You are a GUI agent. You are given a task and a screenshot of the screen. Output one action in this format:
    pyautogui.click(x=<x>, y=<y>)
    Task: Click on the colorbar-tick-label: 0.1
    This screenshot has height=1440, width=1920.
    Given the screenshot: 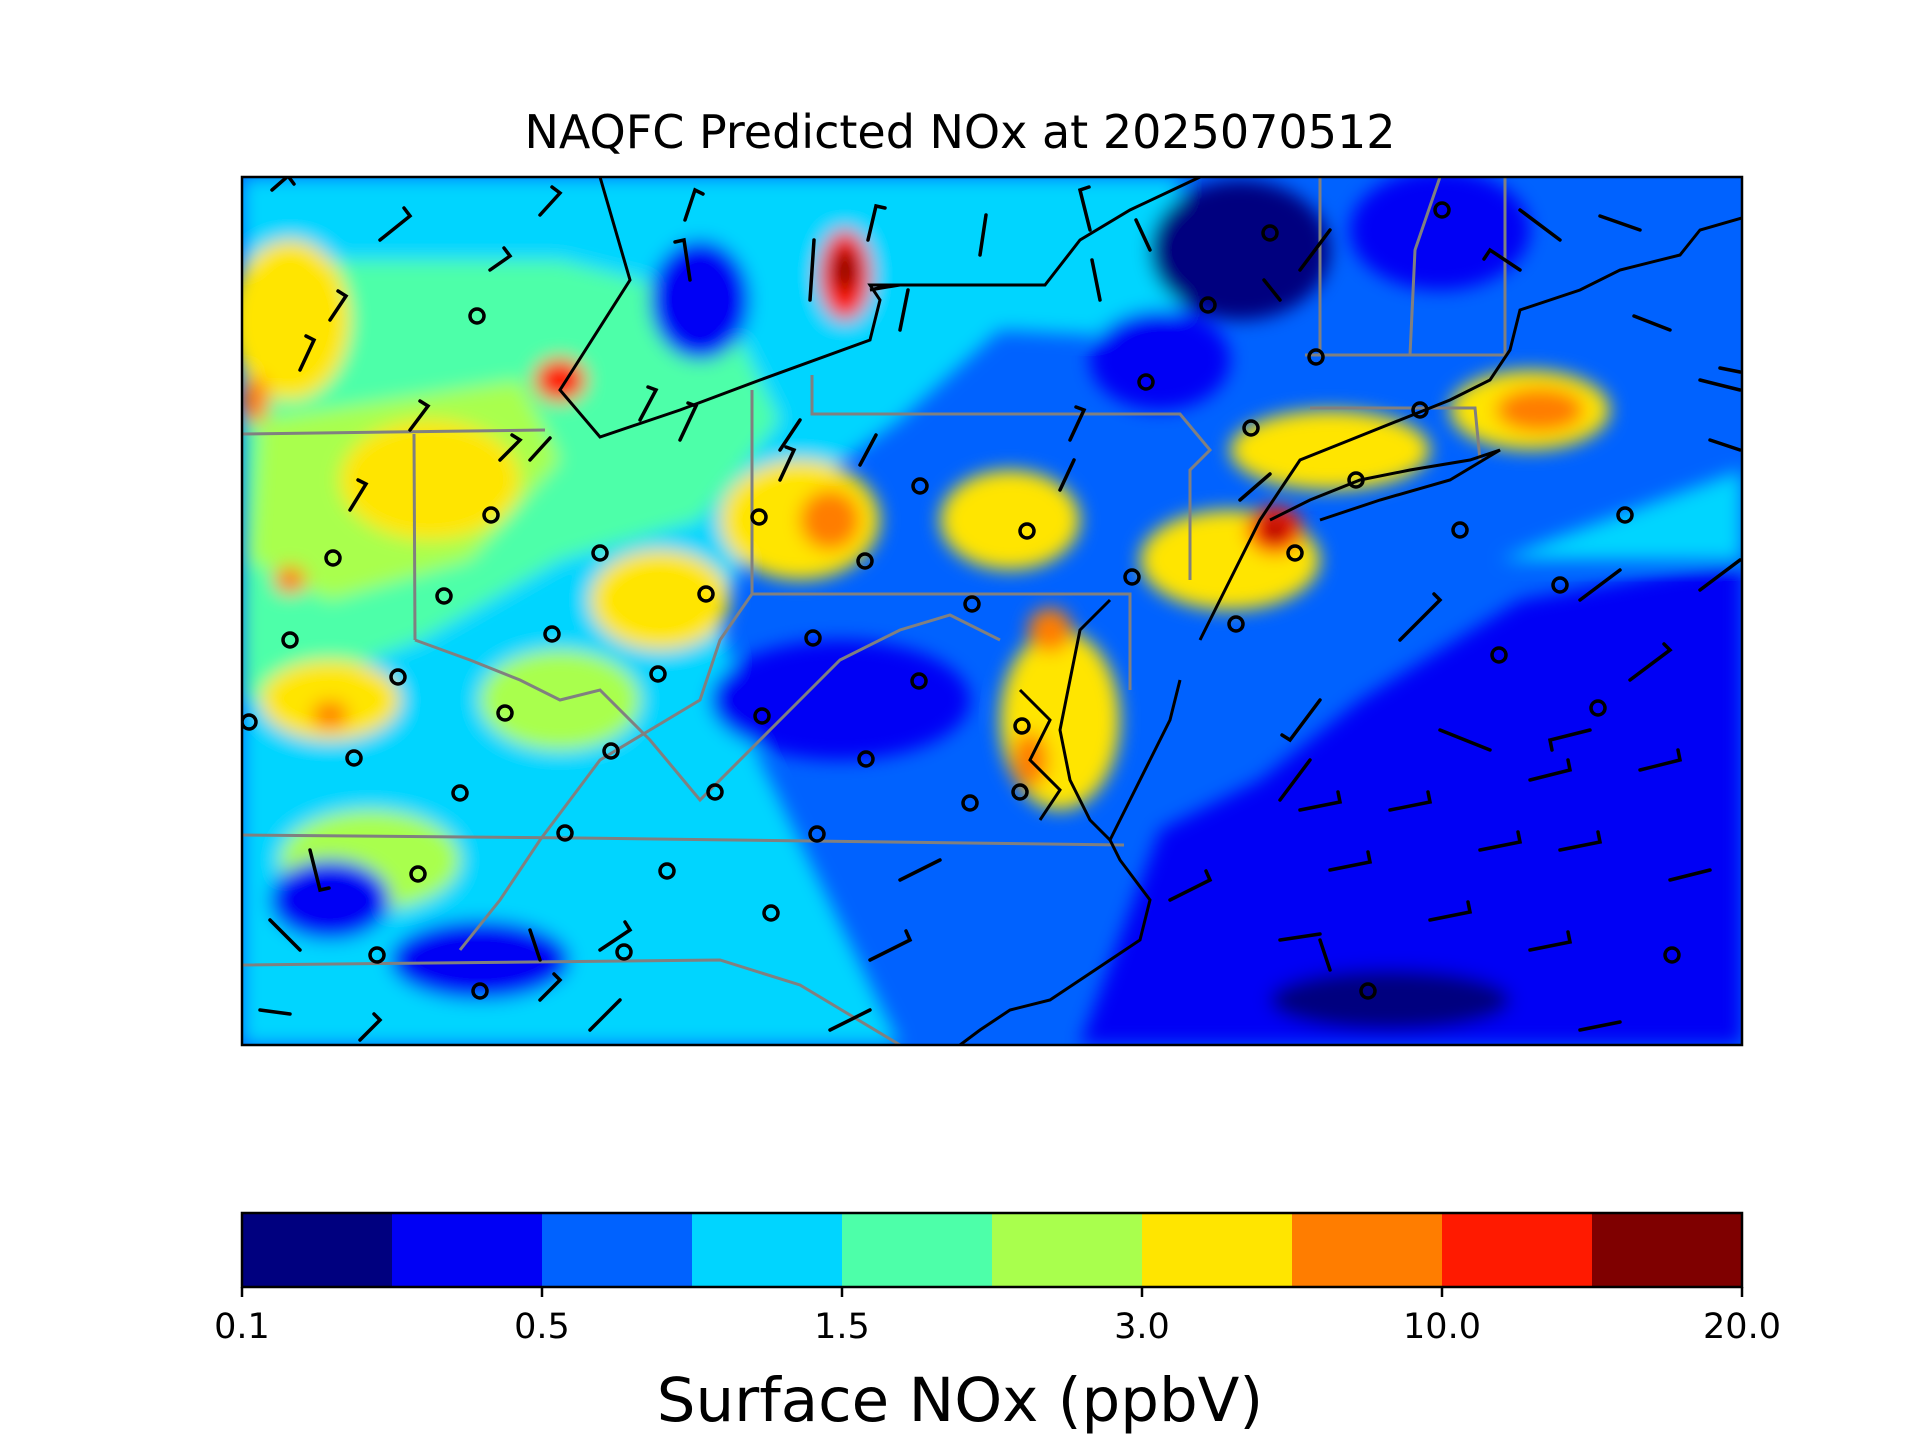 What is the action you would take?
    pyautogui.click(x=242, y=1327)
    